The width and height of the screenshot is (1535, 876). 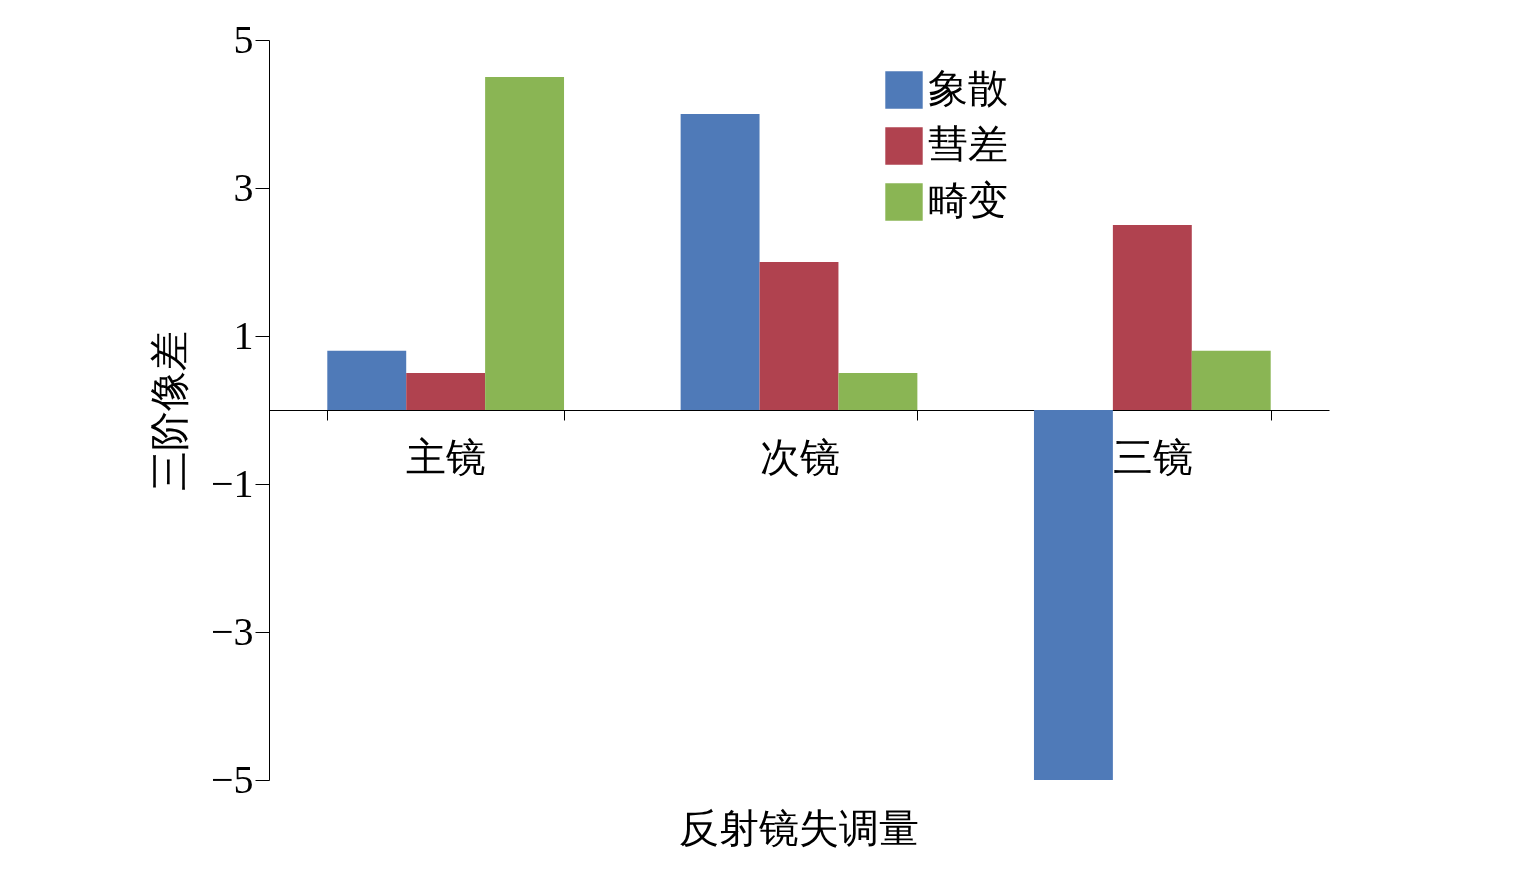 What do you see at coordinates (968, 88) in the screenshot?
I see `legend-label: 象散` at bounding box center [968, 88].